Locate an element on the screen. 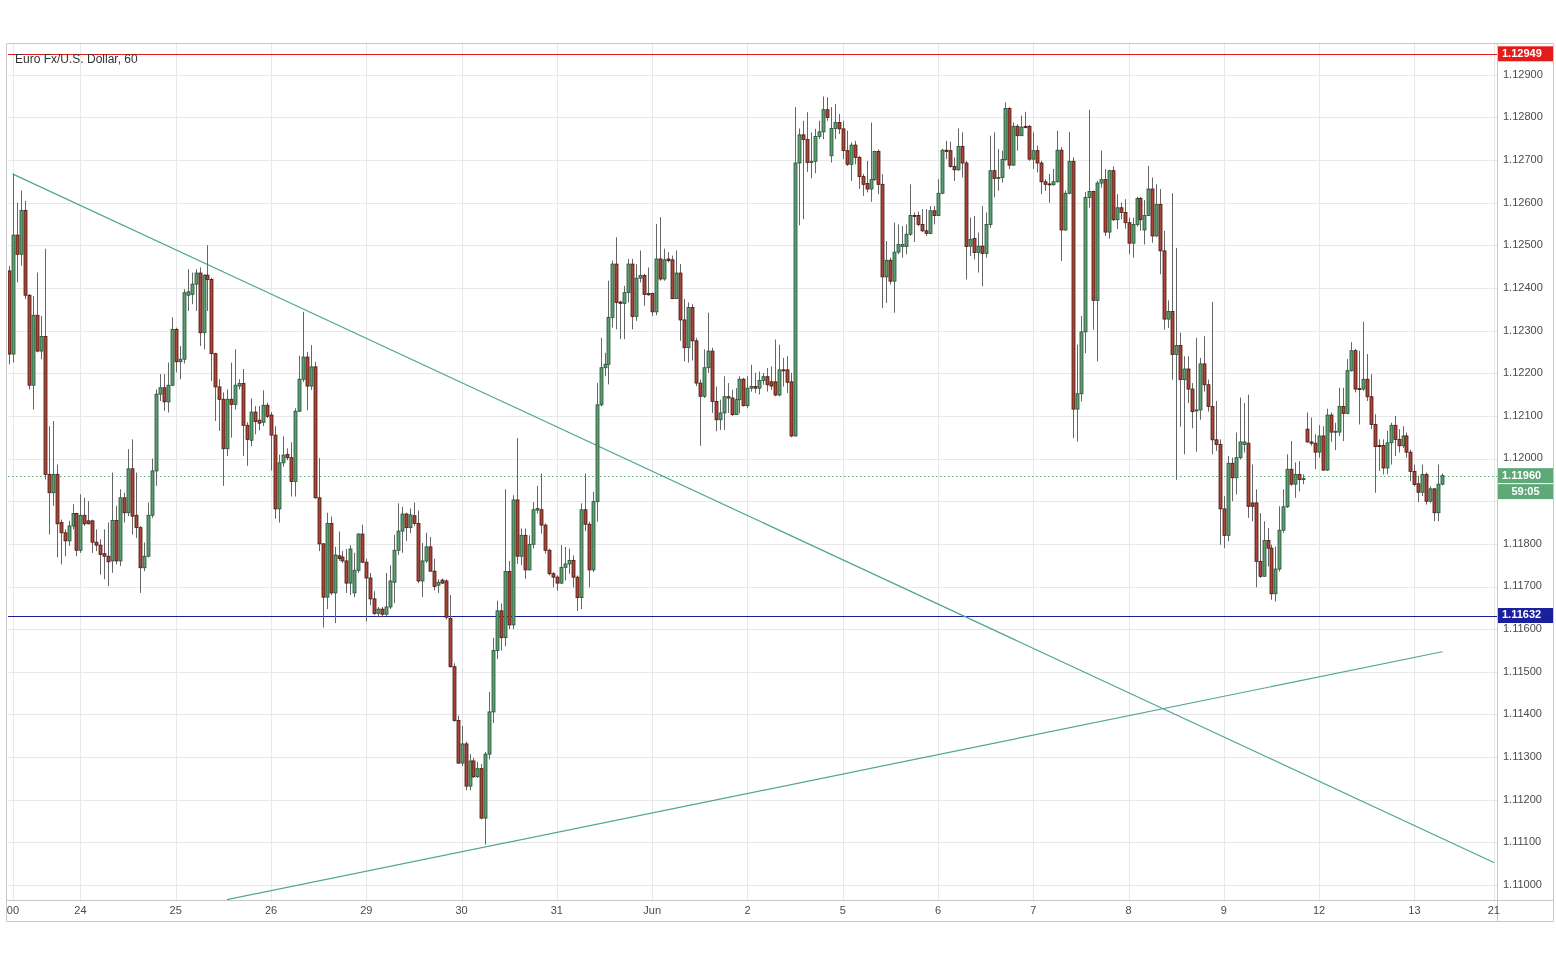  y-tick-label: 1.12900 is located at coordinates (1523, 73).